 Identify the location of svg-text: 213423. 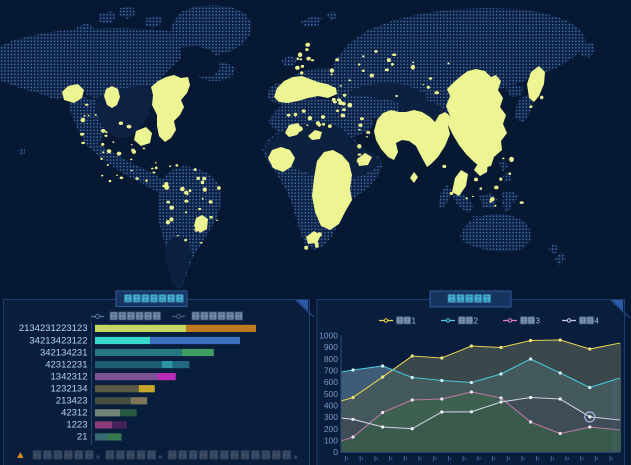
(72, 401).